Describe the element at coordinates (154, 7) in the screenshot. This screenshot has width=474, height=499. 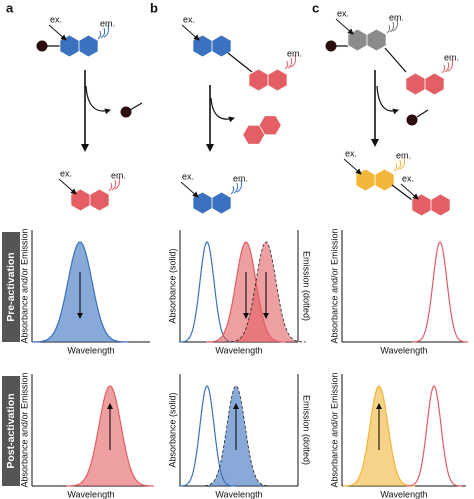
I see `panel-label: b` at that location.